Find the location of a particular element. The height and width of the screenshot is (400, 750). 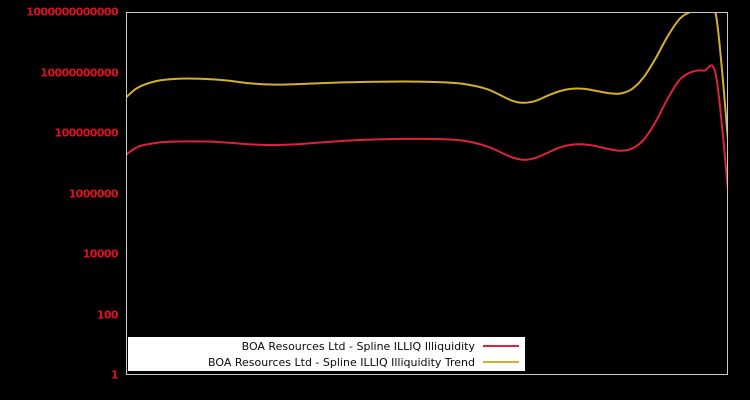

y-tick-label-2: 100000000 is located at coordinates (86, 133).